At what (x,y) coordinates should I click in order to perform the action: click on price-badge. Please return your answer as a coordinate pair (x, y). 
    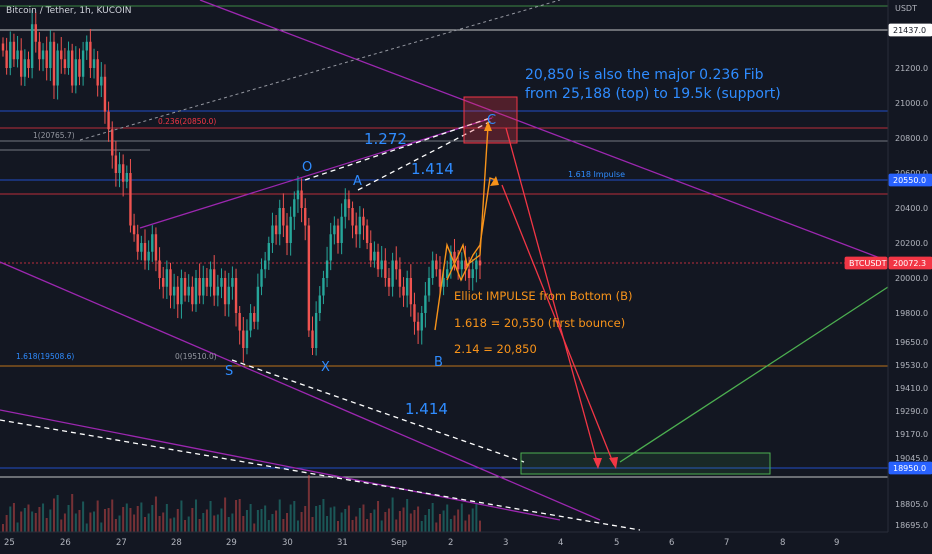
    Looking at the image, I should click on (910, 263).